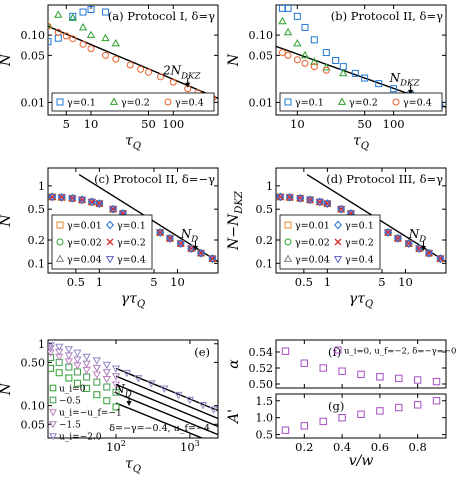 Image resolution: width=457 pixels, height=484 pixels. Describe the element at coordinates (202, 352) in the screenshot. I see `chart-title: (e)` at that location.